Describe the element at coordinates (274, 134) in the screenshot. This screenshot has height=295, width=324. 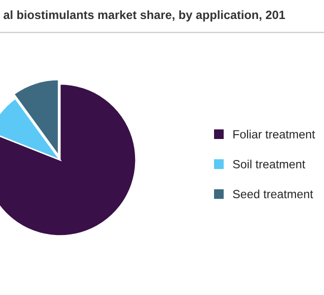
I see `legend-label: Foliar treatment` at that location.